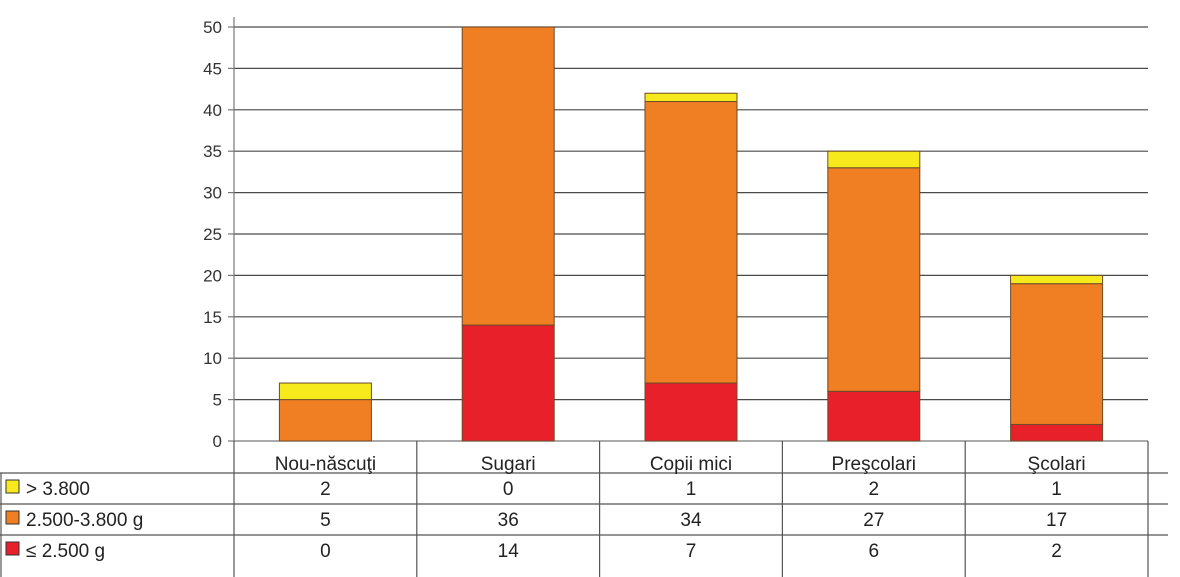 Image resolution: width=1180 pixels, height=577 pixels. I want to click on category-label-3: Copii mici, so click(691, 464).